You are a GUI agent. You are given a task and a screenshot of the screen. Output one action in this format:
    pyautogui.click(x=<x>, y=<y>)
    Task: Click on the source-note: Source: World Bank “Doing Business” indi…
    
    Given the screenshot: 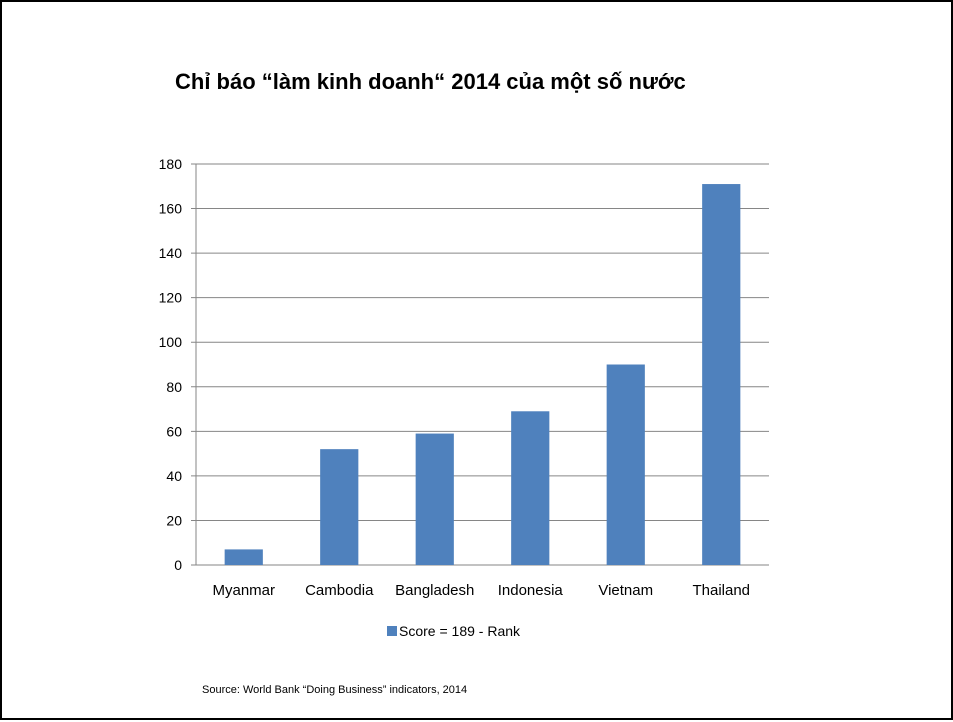 What is the action you would take?
    pyautogui.click(x=335, y=690)
    